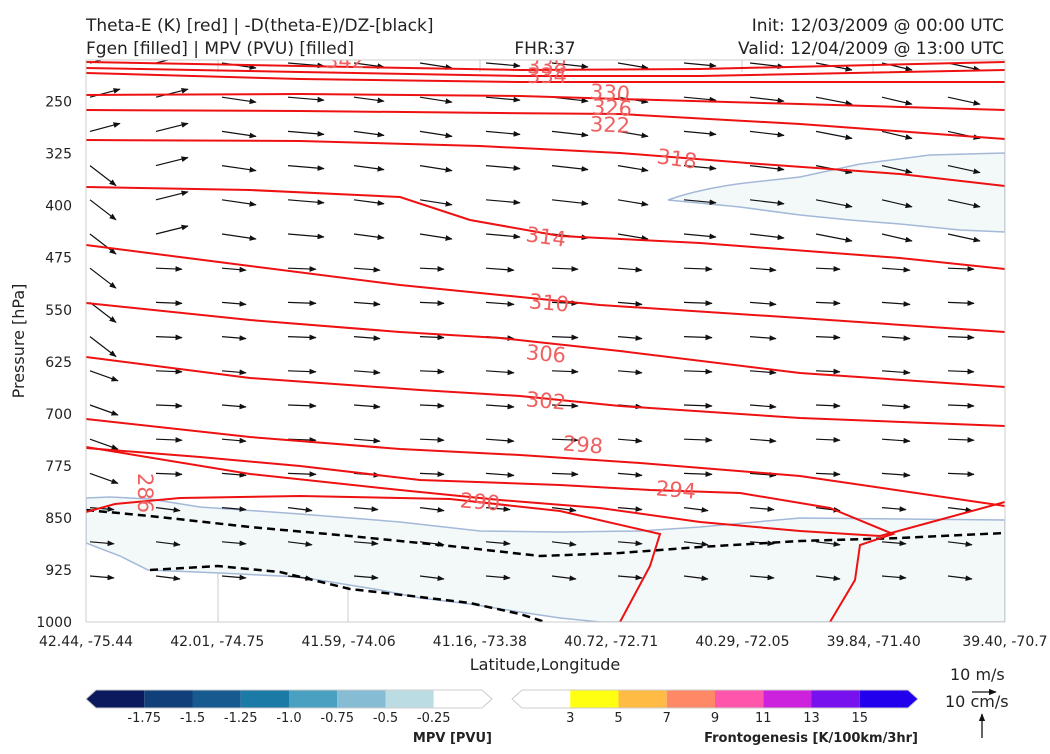 The height and width of the screenshot is (754, 1050). What do you see at coordinates (977, 701) in the screenshot?
I see `wind-ref-vertical-label: 10 cm/s` at bounding box center [977, 701].